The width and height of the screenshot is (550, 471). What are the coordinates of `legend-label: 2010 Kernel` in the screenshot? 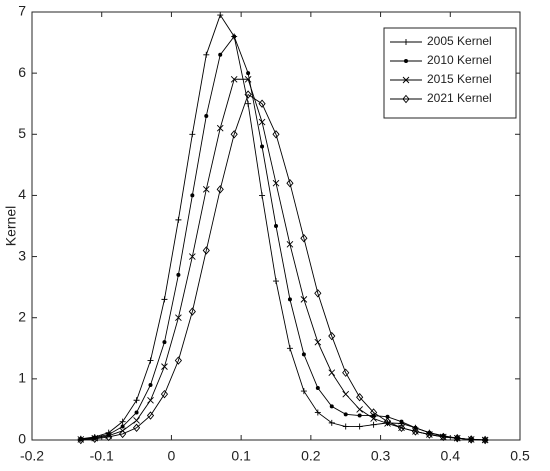 It's located at (459, 60).